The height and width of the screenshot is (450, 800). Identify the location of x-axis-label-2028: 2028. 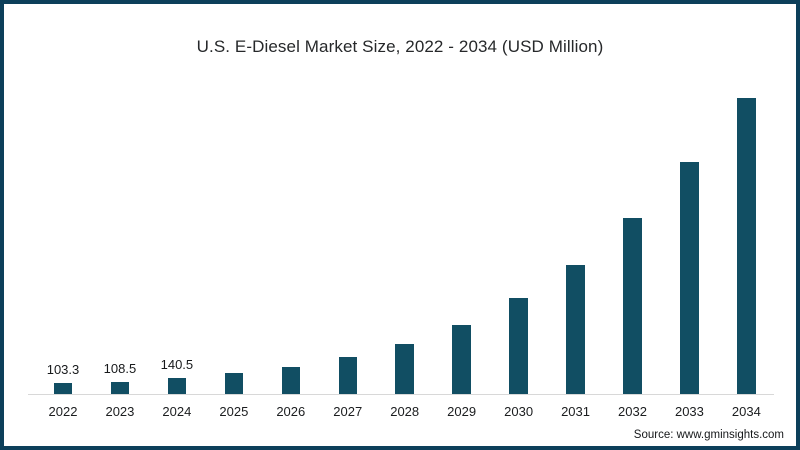
(405, 411).